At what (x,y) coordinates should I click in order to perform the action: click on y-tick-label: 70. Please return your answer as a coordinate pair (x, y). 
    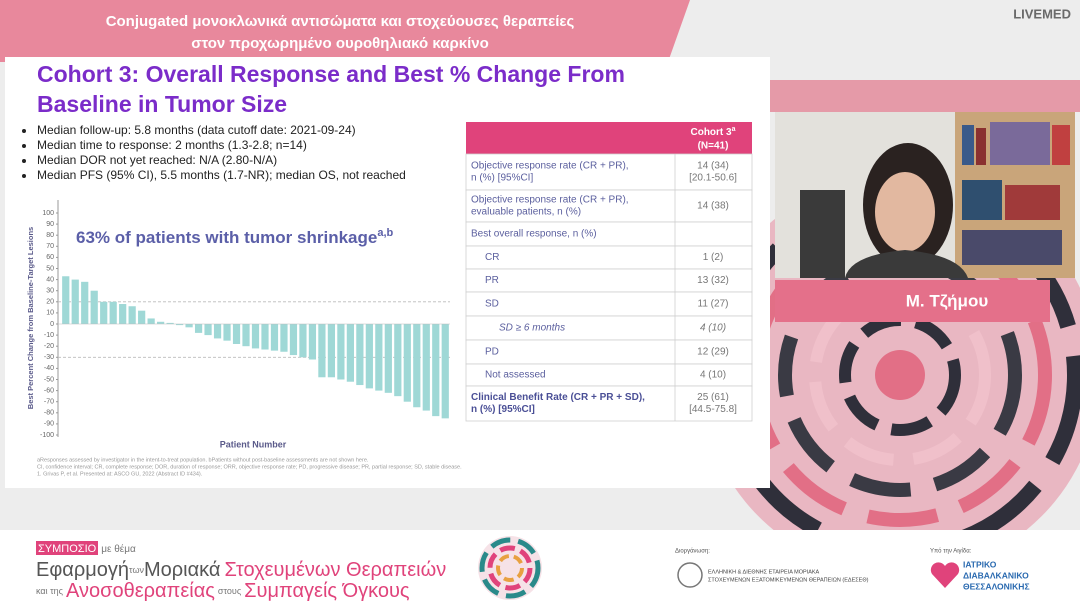
    Looking at the image, I should click on (50, 246).